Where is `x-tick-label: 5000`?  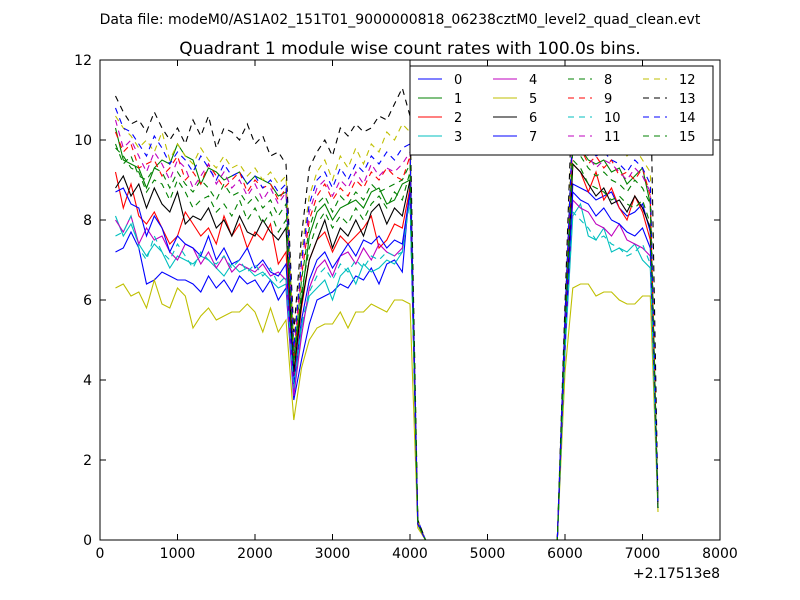
x-tick-label: 5000 is located at coordinates (488, 554).